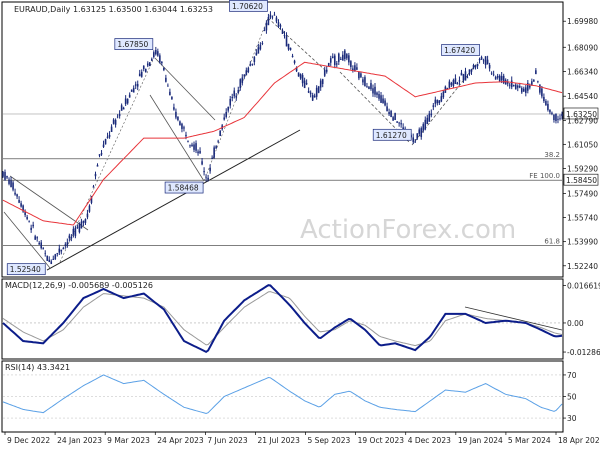  I want to click on y-tick: 1.59290, so click(580, 169).